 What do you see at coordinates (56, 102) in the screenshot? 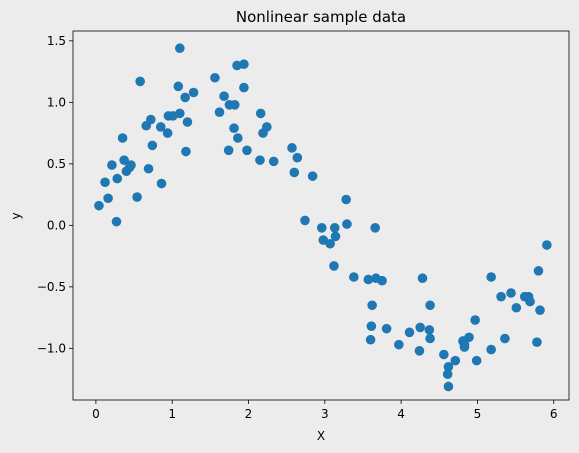
I see `y-tick-label: 1.0` at bounding box center [56, 102].